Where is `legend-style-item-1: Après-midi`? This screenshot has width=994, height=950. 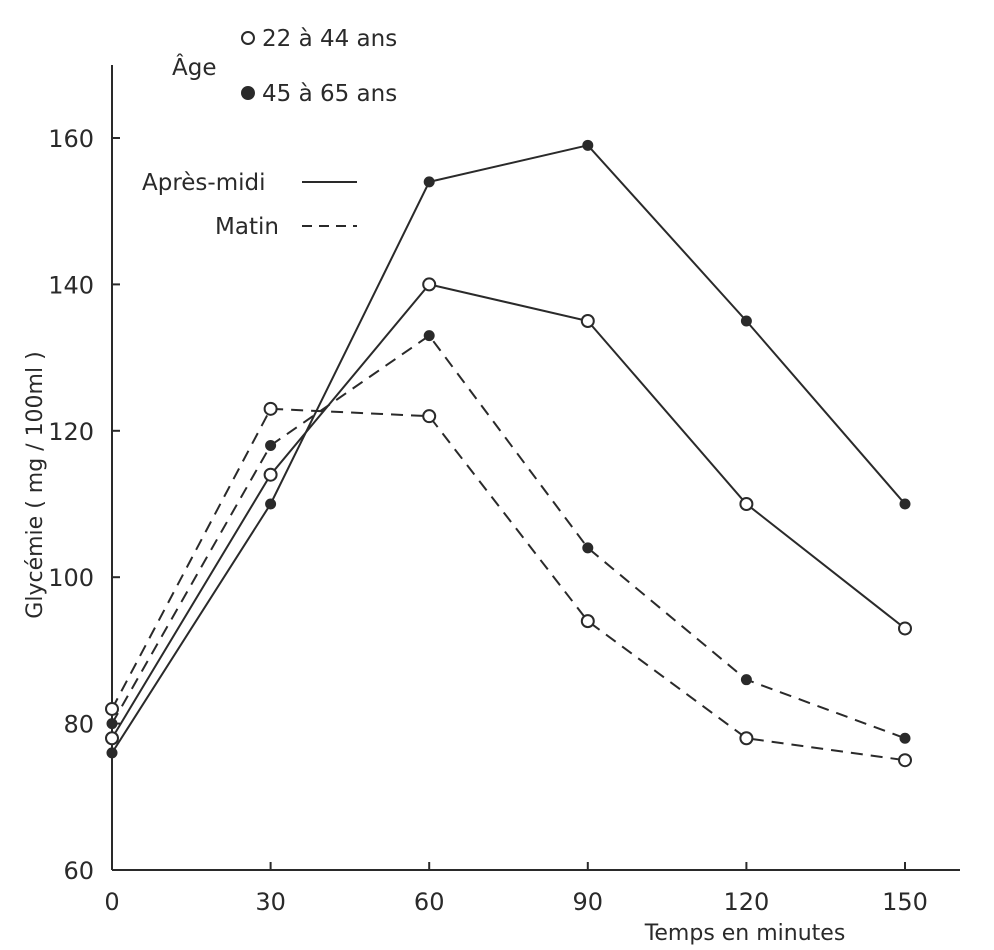
legend-style-item-1: Après-midi is located at coordinates (204, 183).